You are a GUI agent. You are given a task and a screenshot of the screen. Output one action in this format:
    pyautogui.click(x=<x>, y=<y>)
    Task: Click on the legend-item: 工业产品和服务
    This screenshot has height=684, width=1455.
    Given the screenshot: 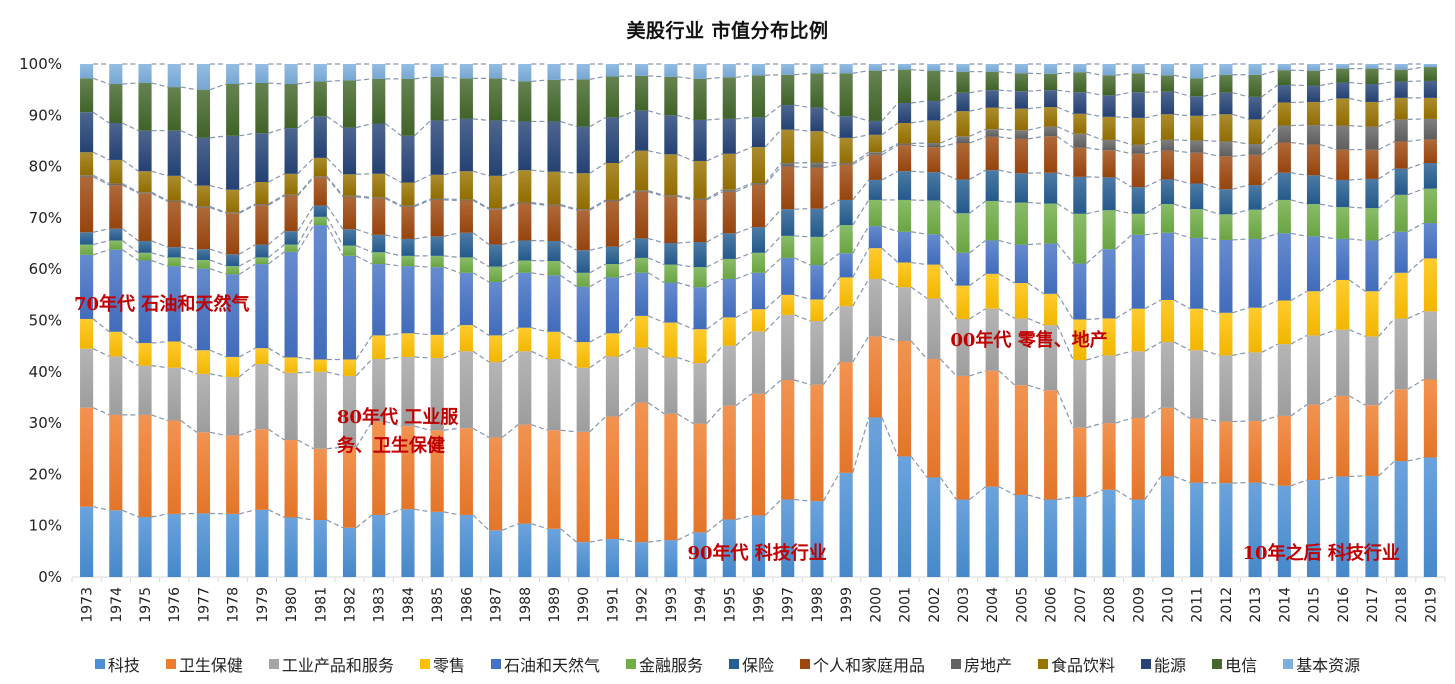 What is the action you would take?
    pyautogui.click(x=331, y=664)
    